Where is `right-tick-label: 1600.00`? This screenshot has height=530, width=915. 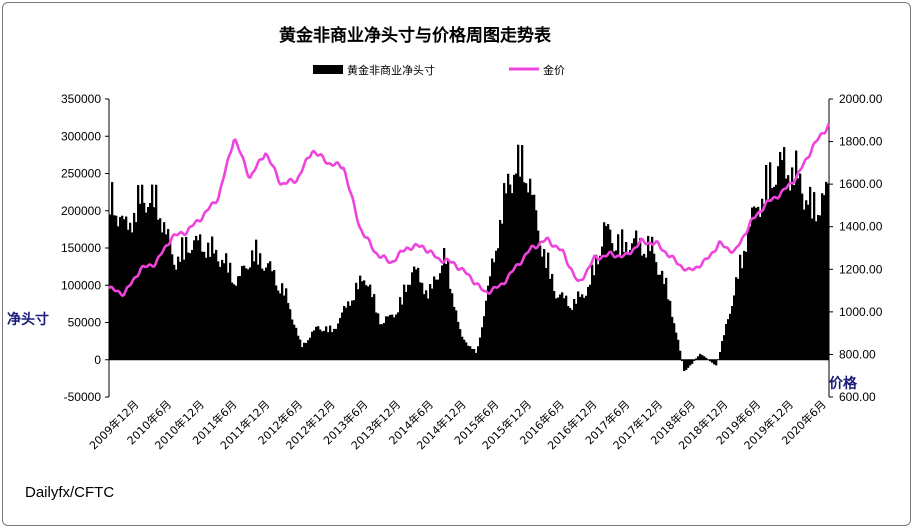 right-tick-label: 1600.00 is located at coordinates (861, 184).